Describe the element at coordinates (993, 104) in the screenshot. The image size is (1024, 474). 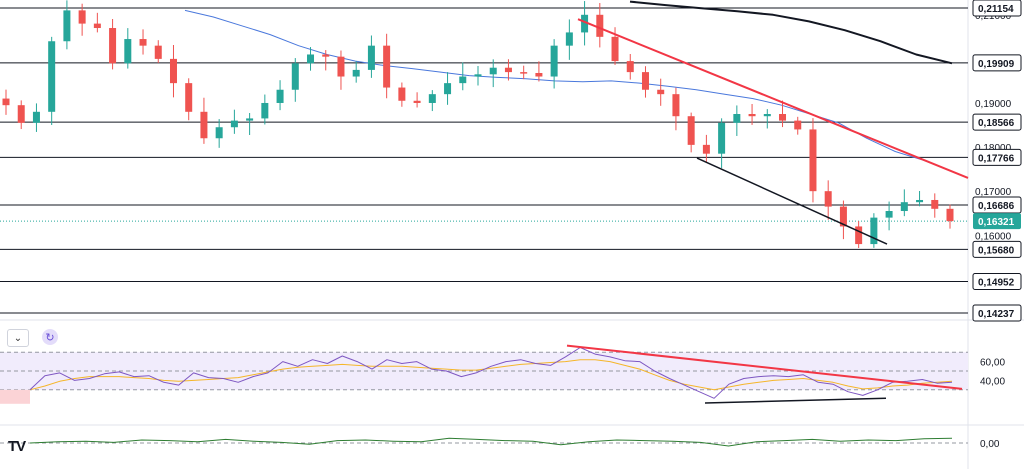
I see `price-axis-tick: 0,19000` at that location.